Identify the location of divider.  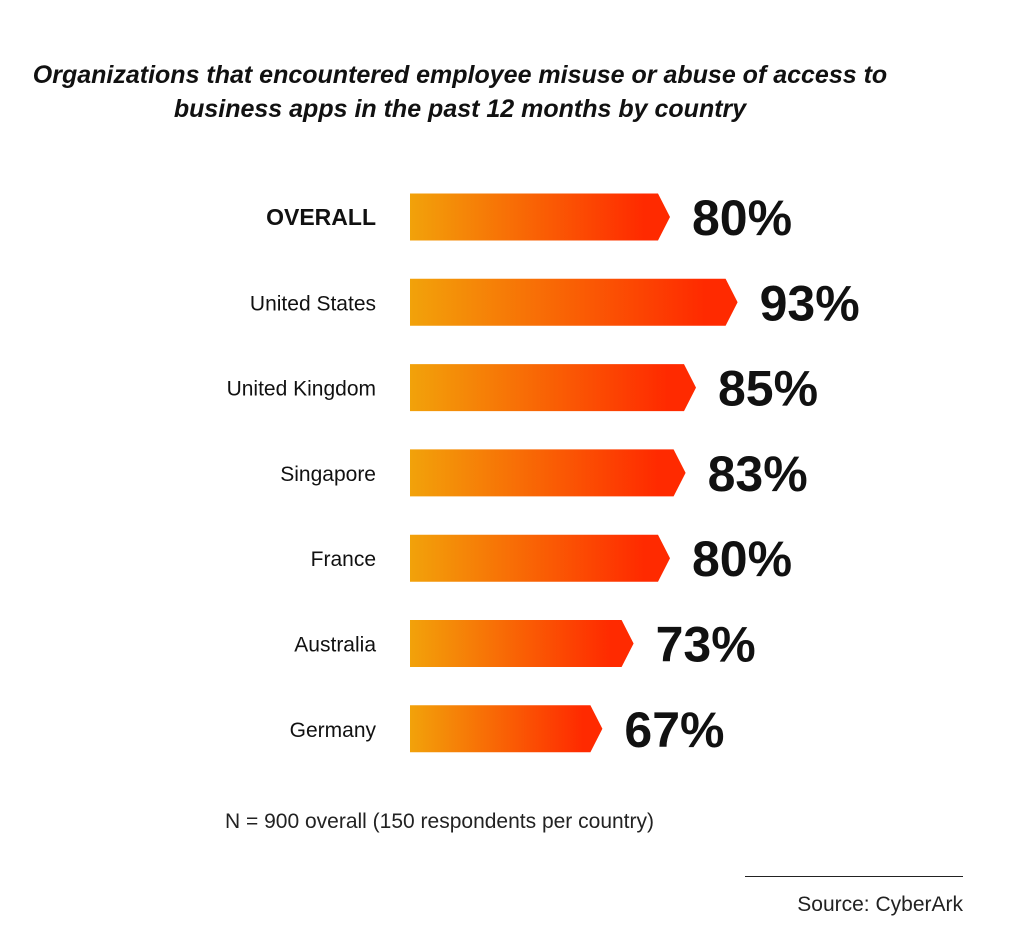
(854, 876).